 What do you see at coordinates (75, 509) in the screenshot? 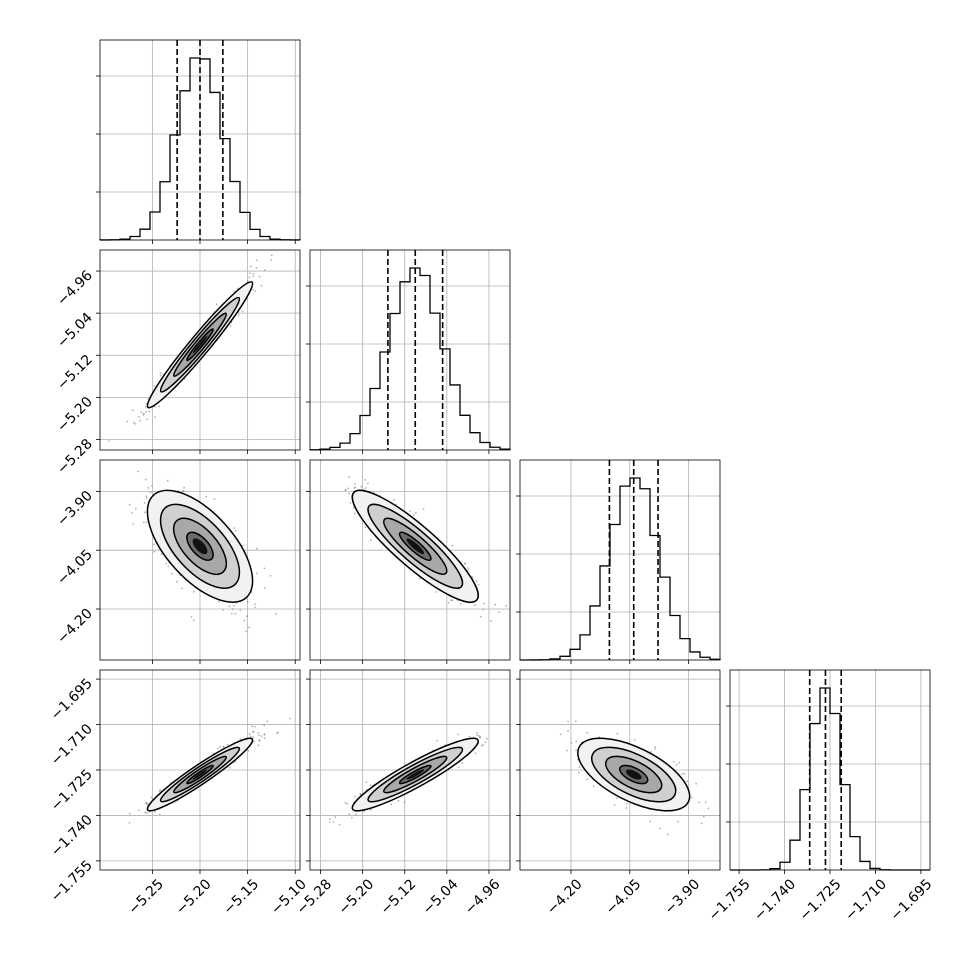
I see `y-tick-label: −3.90` at bounding box center [75, 509].